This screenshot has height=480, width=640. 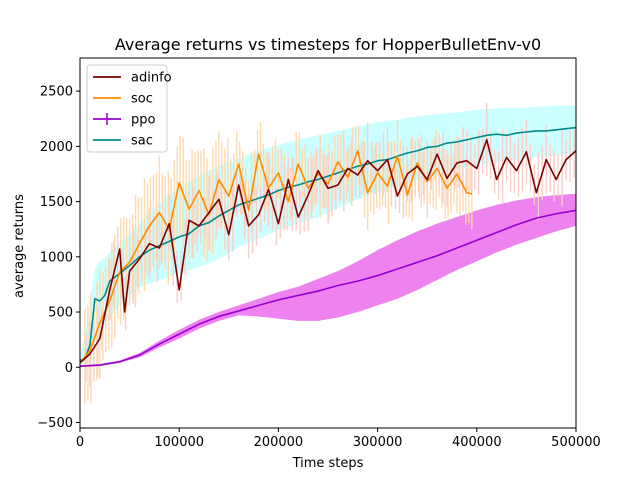 What do you see at coordinates (151, 78) in the screenshot?
I see `legend-label-adinfo: adinfo` at bounding box center [151, 78].